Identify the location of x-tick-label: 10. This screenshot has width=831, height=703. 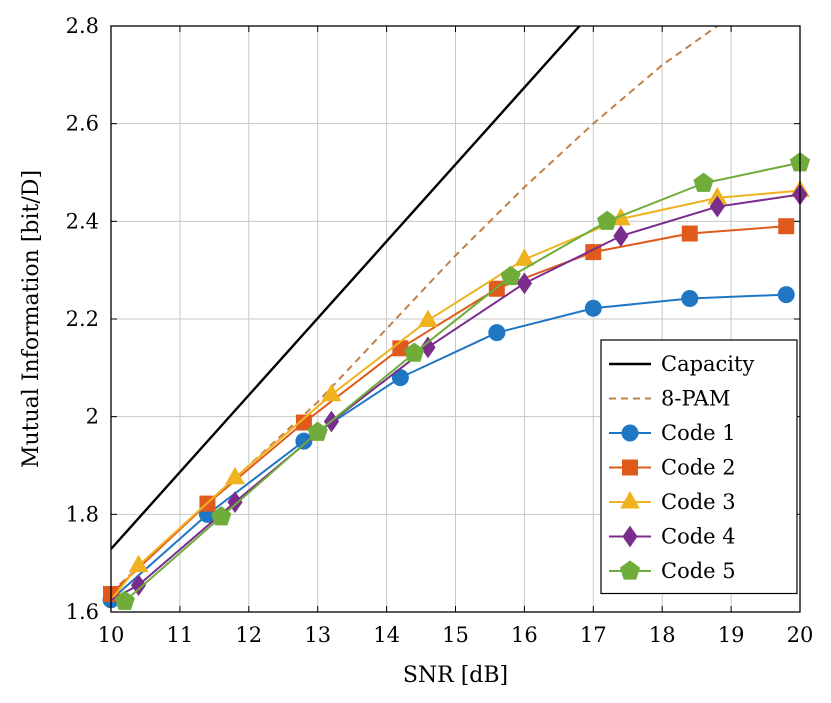
(111, 635).